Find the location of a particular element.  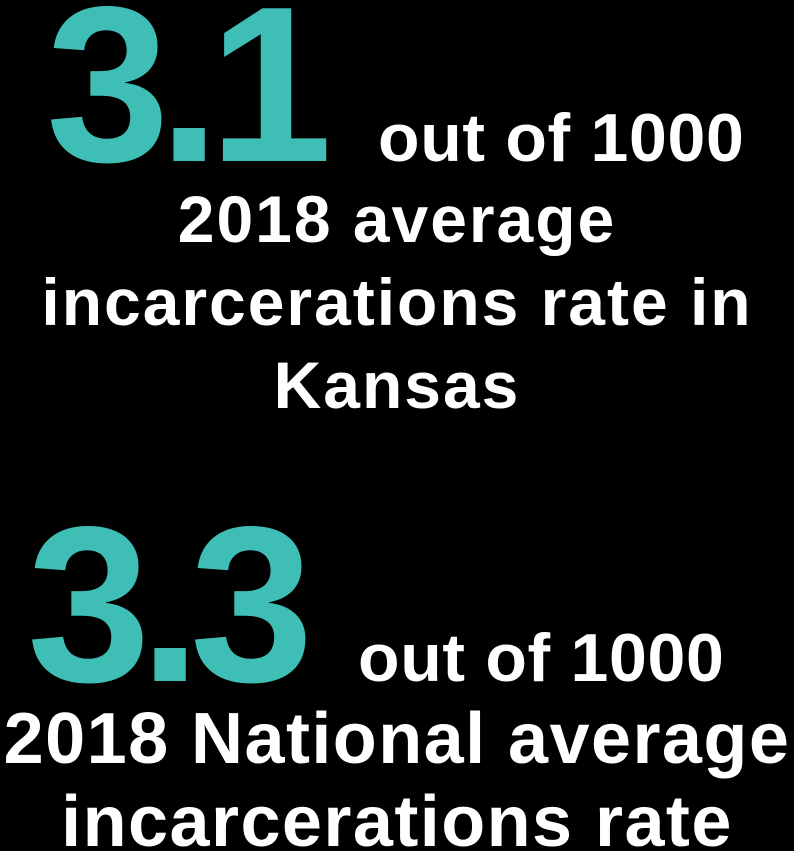

national-stat-unit: out of 1000 is located at coordinates (541, 658).